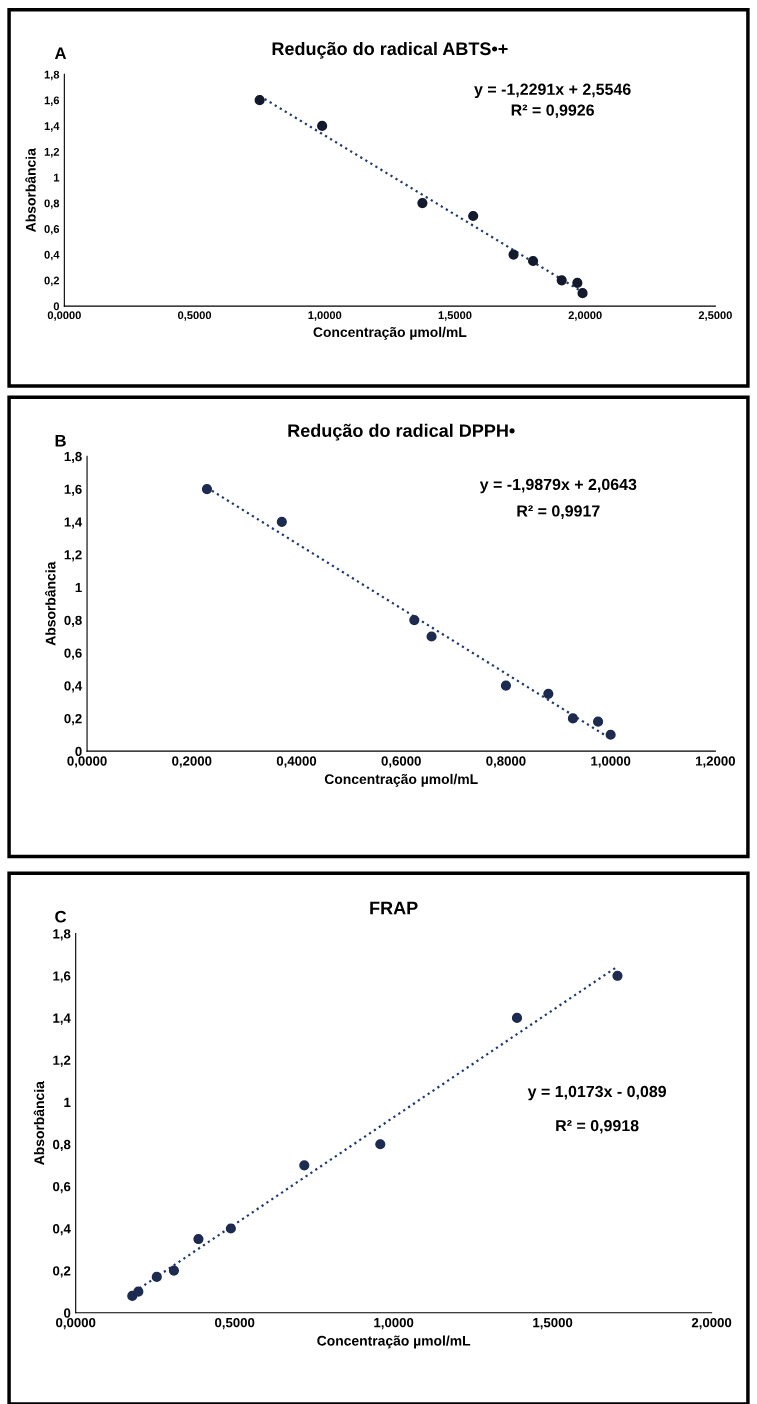 The height and width of the screenshot is (1404, 757). Describe the element at coordinates (390, 50) in the screenshot. I see `chart-title: Redução do radical ABTS•+` at that location.